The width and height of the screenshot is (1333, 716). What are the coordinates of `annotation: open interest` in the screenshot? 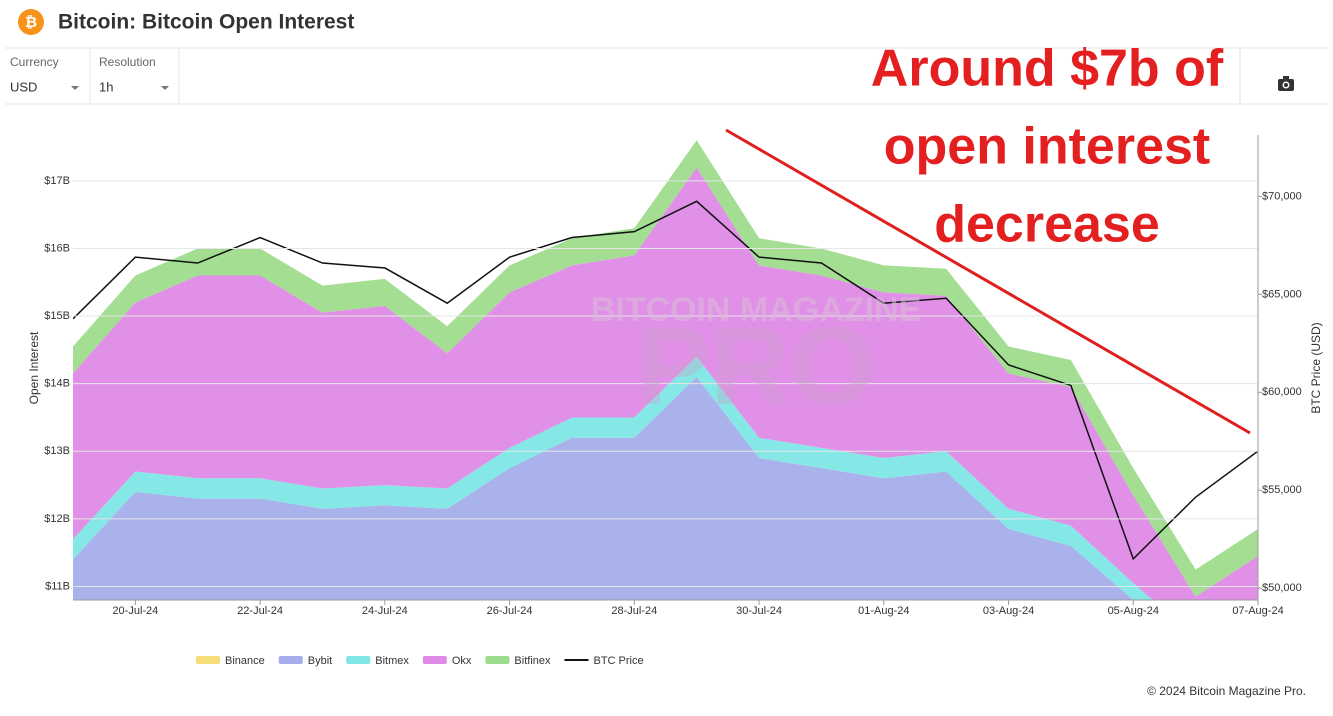 It's located at (1047, 147).